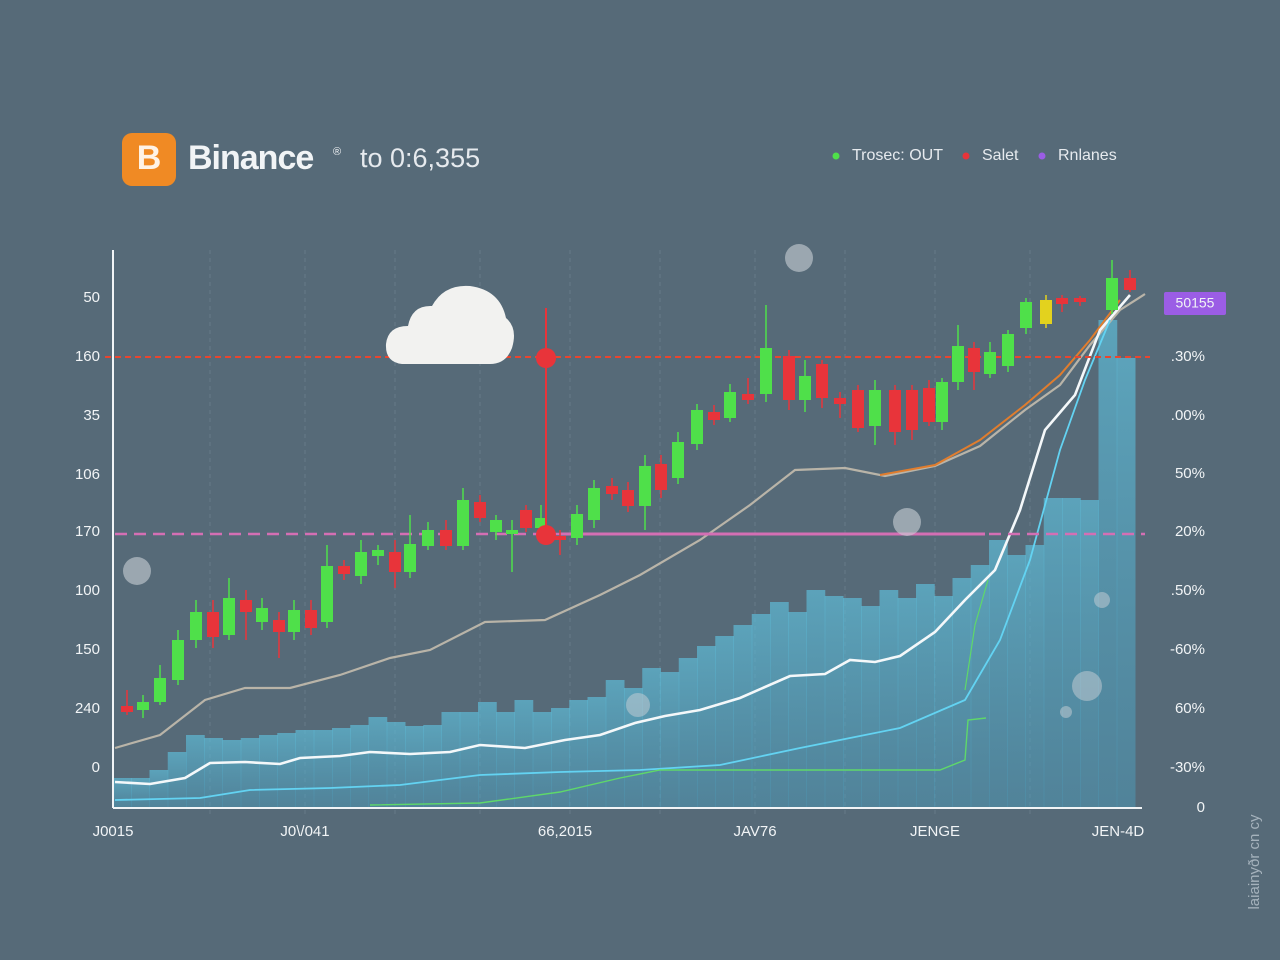 The image size is (1280, 960). I want to click on y-axis-label: 240, so click(87, 708).